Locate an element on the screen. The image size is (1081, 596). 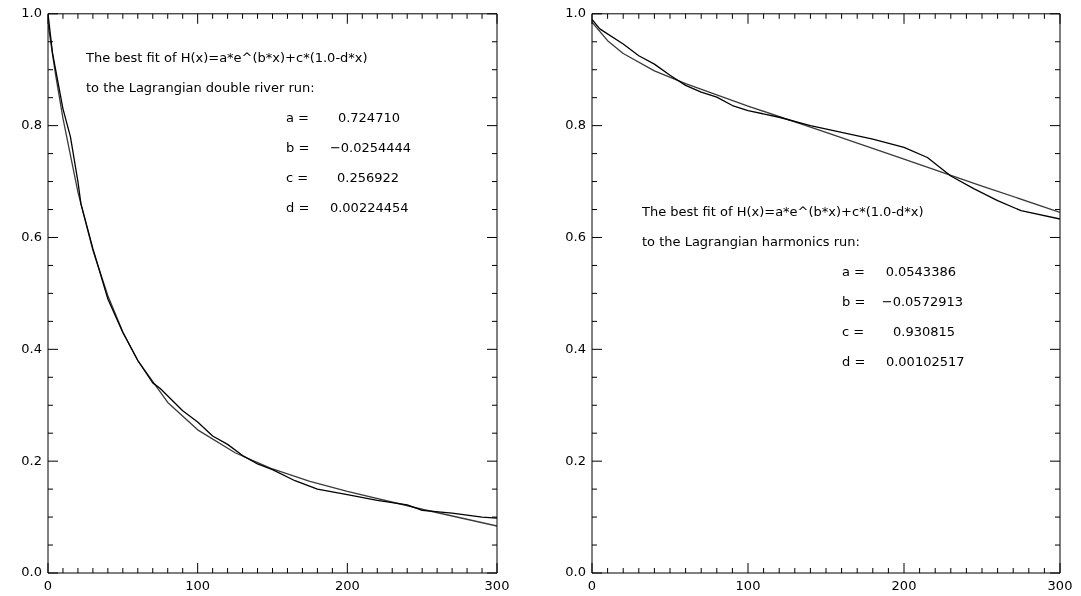
annotation: d = 0.00224454 is located at coordinates (347, 208).